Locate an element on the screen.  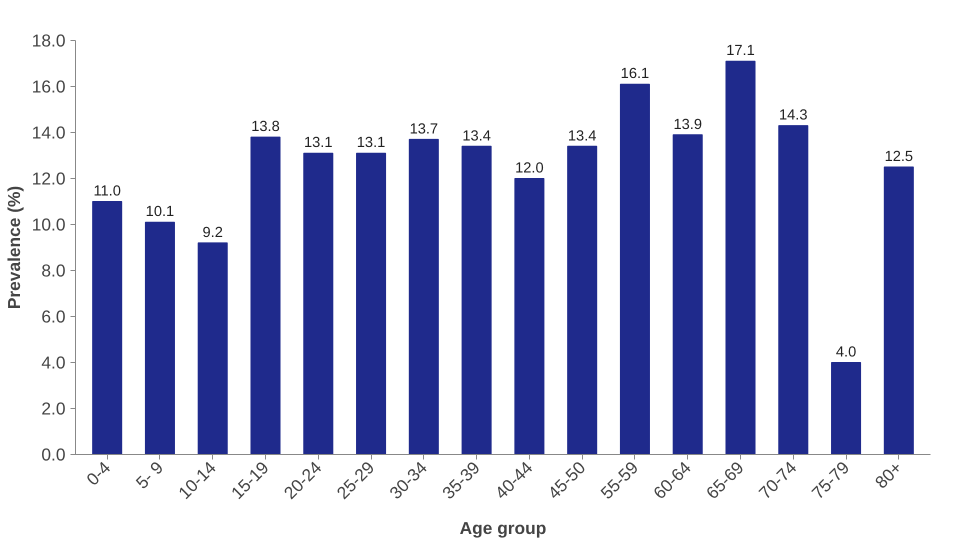
y-tick-label: 6.0 is located at coordinates (53, 316).